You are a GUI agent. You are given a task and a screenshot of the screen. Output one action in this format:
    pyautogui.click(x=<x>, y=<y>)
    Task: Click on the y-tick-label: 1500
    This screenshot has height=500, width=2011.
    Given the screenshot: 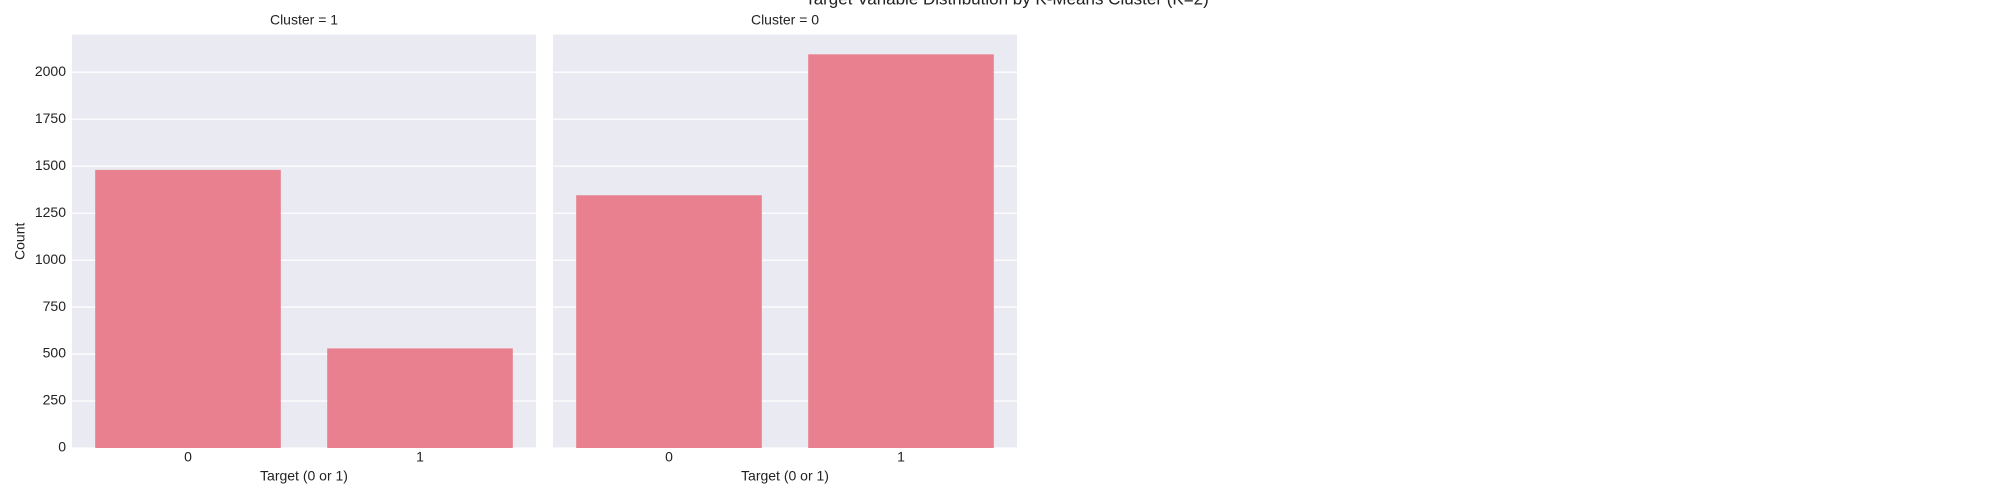 What is the action you would take?
    pyautogui.click(x=50, y=165)
    